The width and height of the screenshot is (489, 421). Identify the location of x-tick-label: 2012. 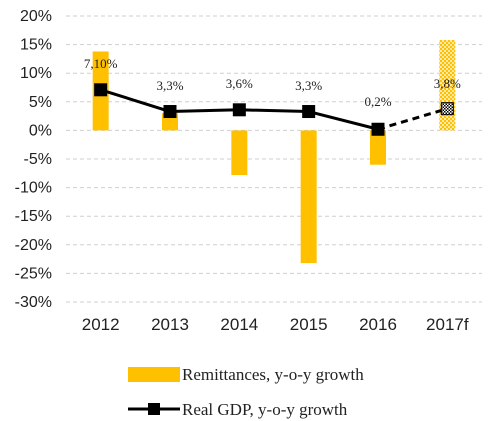
(101, 324).